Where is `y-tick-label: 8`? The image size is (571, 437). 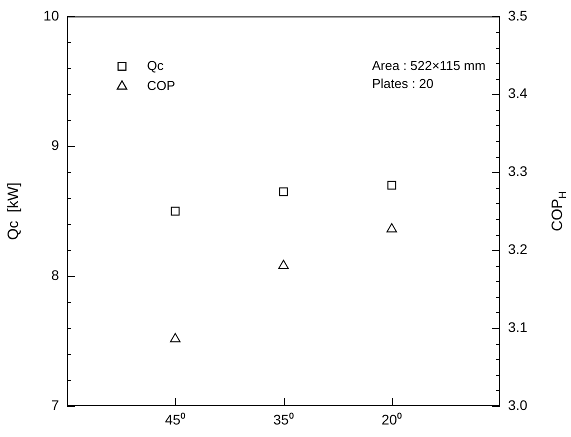 y-tick-label: 8 is located at coordinates (55, 274).